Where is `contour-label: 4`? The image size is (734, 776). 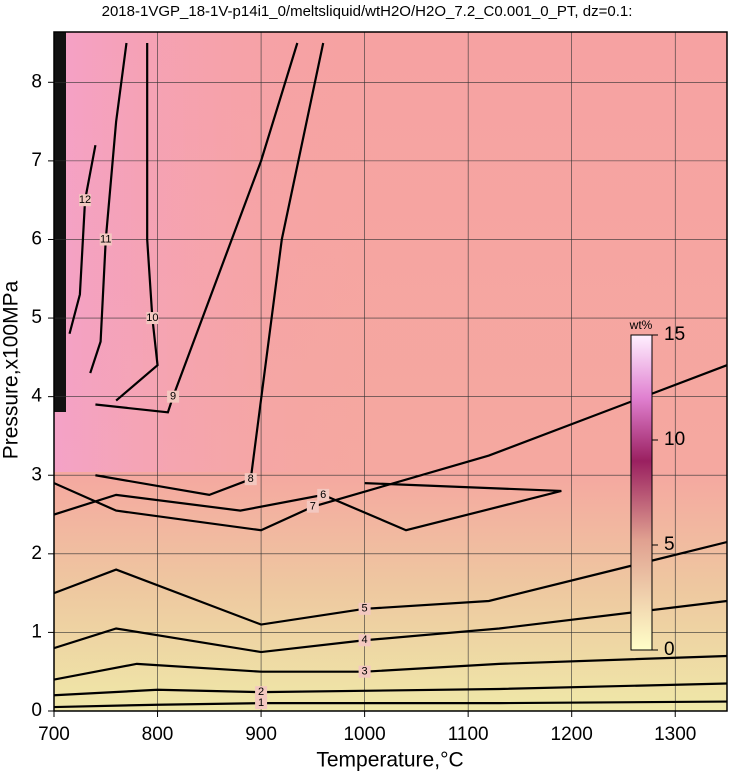 contour-label: 4 is located at coordinates (365, 640).